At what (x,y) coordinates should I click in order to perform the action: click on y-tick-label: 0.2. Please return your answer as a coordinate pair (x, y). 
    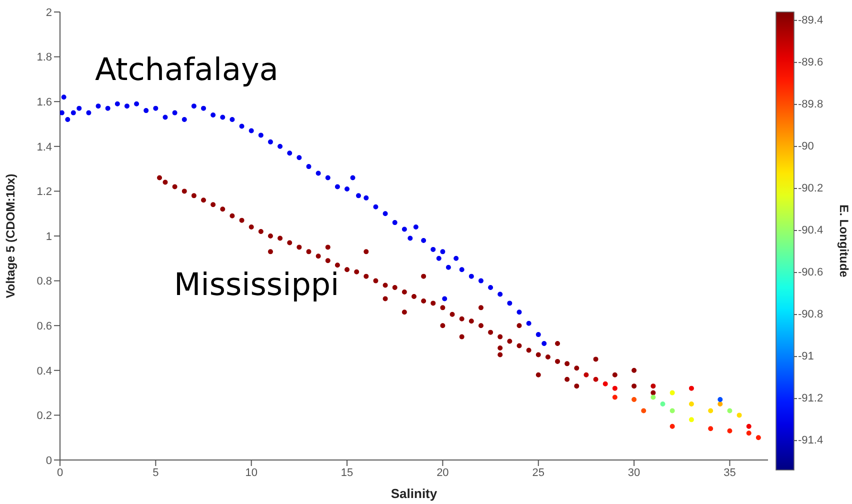
    Looking at the image, I should click on (44, 416).